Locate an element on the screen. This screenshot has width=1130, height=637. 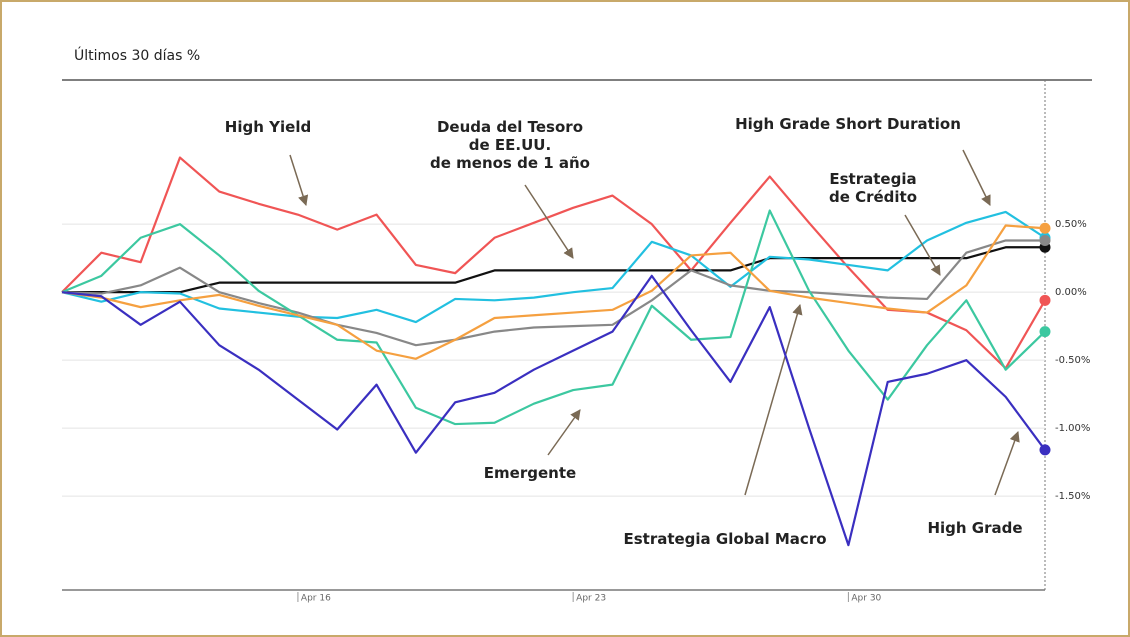
y-tick-label: -1.00% is located at coordinates (1072, 428).